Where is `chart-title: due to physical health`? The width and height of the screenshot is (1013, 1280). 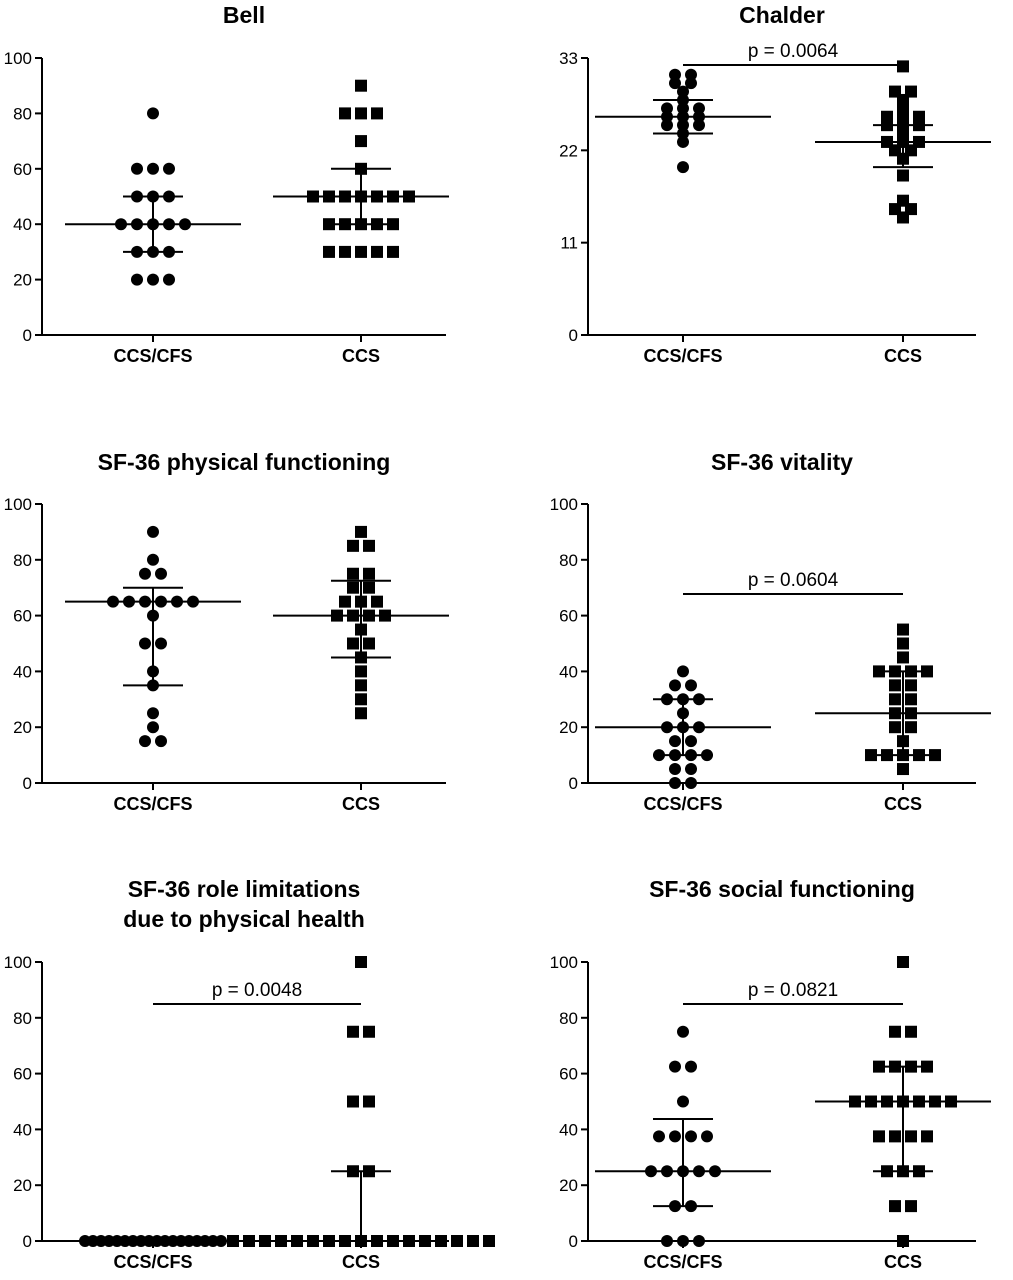
chart-title: due to physical health is located at coordinates (244, 919).